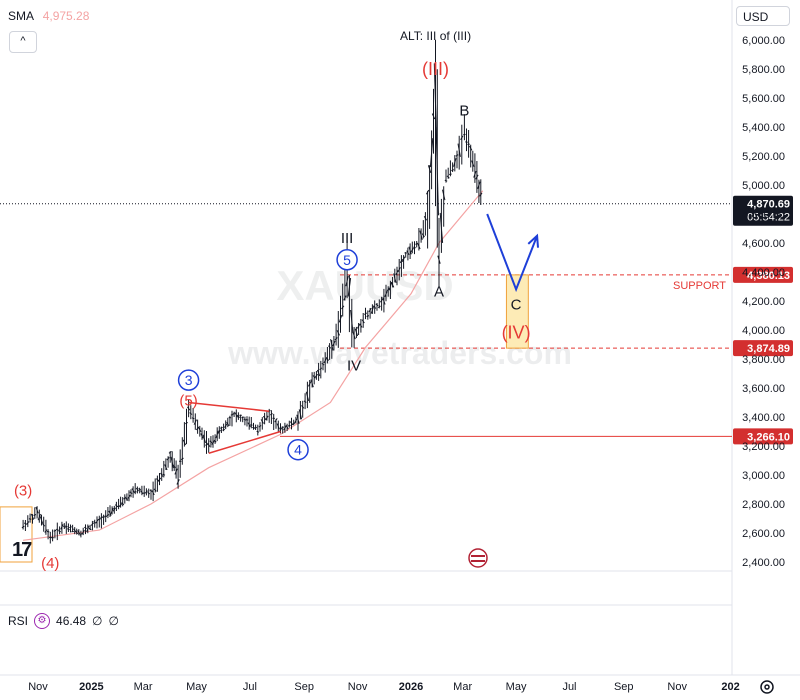 The height and width of the screenshot is (700, 800). I want to click on currency-select: USD, so click(763, 16).